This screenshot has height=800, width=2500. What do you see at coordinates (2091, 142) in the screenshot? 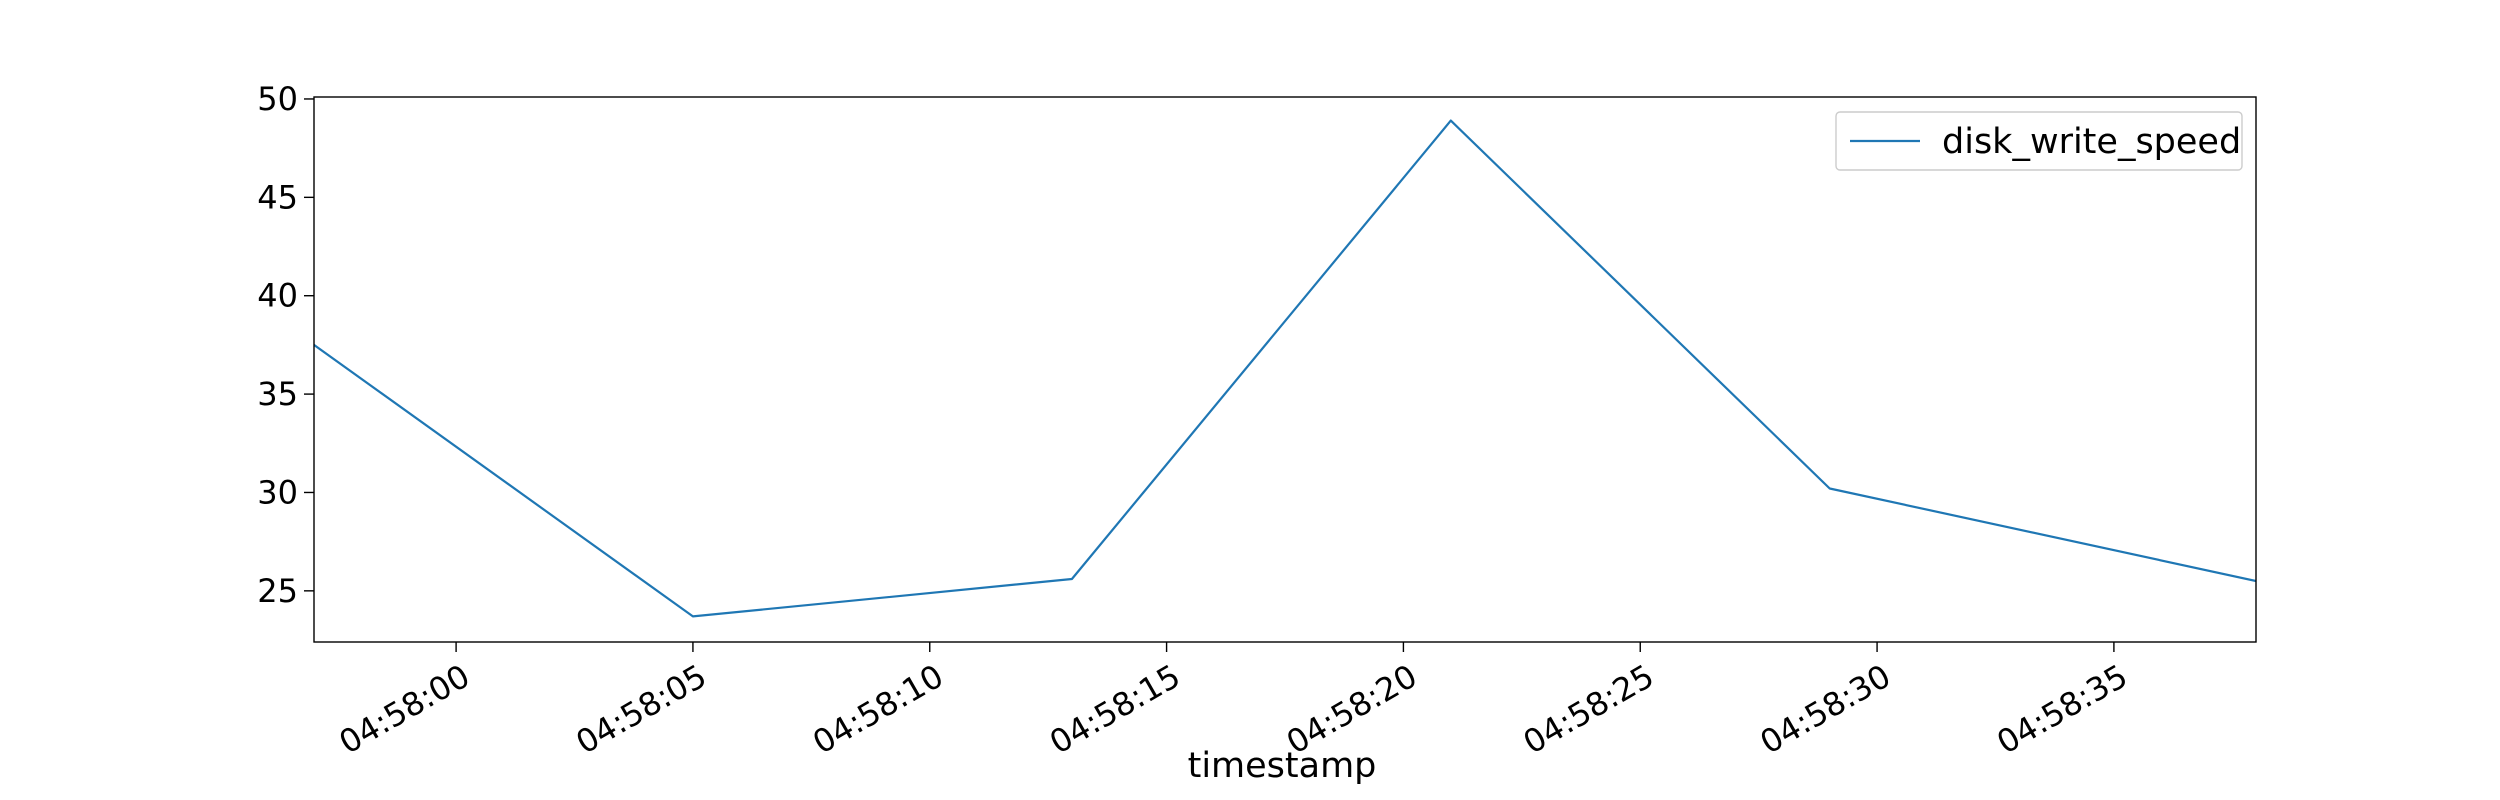
I see `legend-label: disk_write_speed` at bounding box center [2091, 142].